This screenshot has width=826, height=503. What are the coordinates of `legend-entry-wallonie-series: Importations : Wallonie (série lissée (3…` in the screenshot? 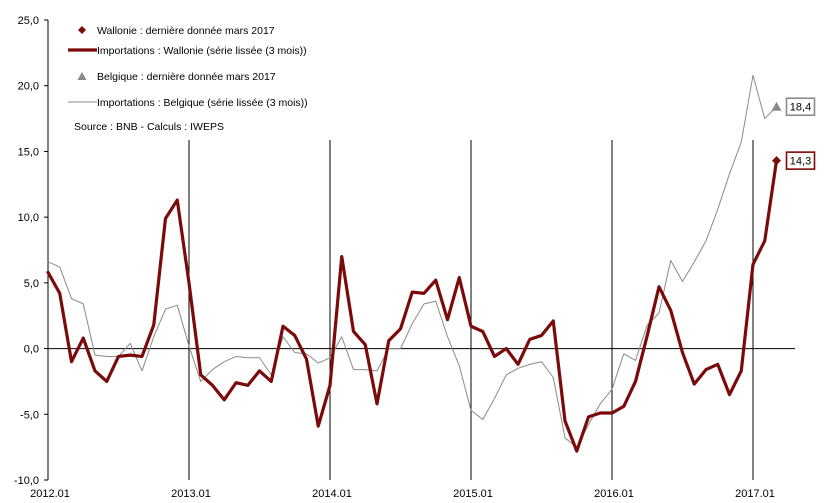 It's located at (187, 51).